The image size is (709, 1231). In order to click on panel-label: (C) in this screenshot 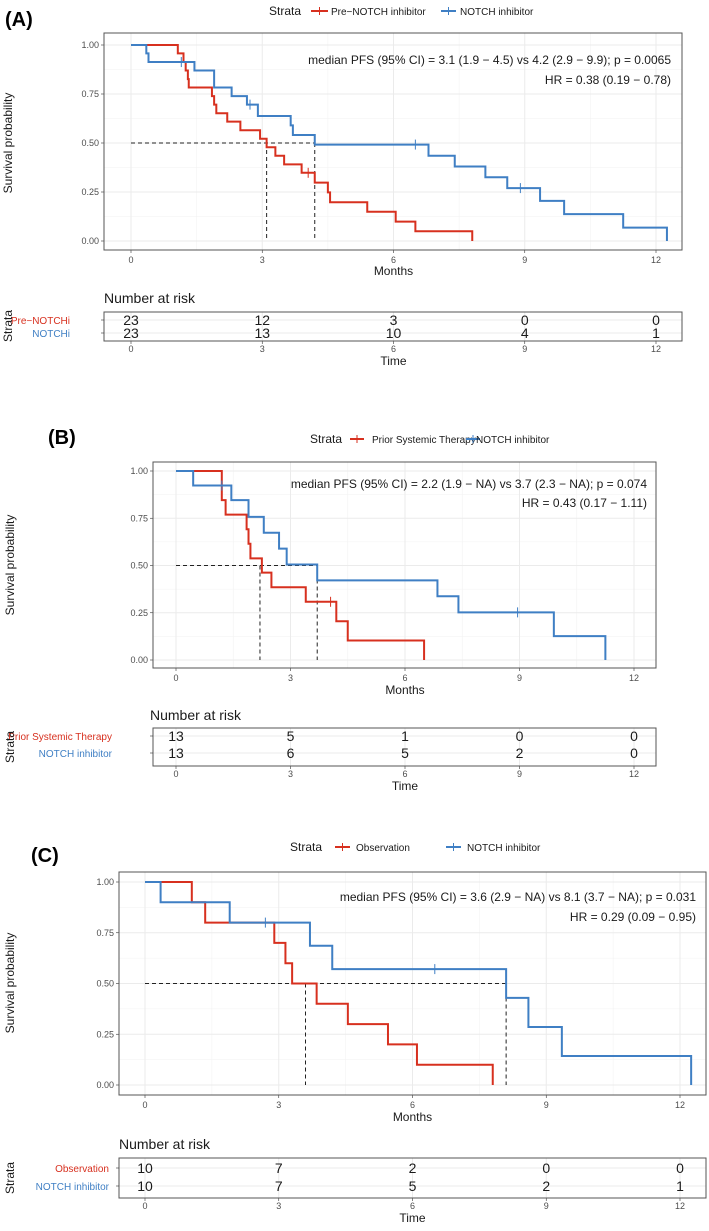, I will do `click(45, 856)`.